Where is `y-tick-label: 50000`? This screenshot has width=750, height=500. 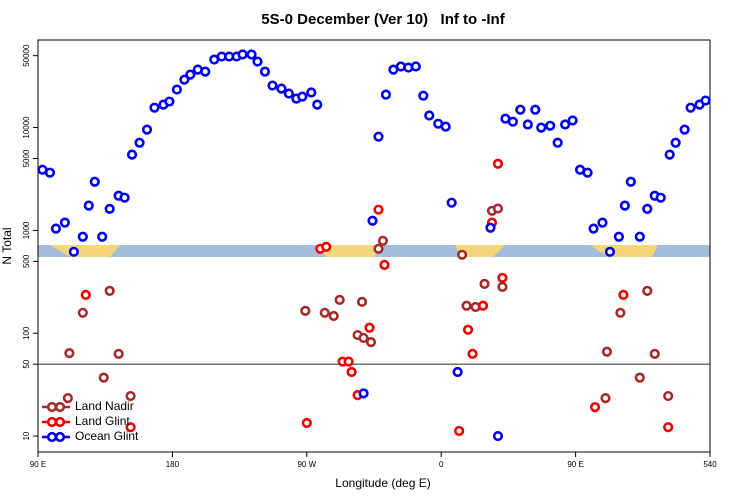
y-tick-label: 50000 is located at coordinates (26, 55).